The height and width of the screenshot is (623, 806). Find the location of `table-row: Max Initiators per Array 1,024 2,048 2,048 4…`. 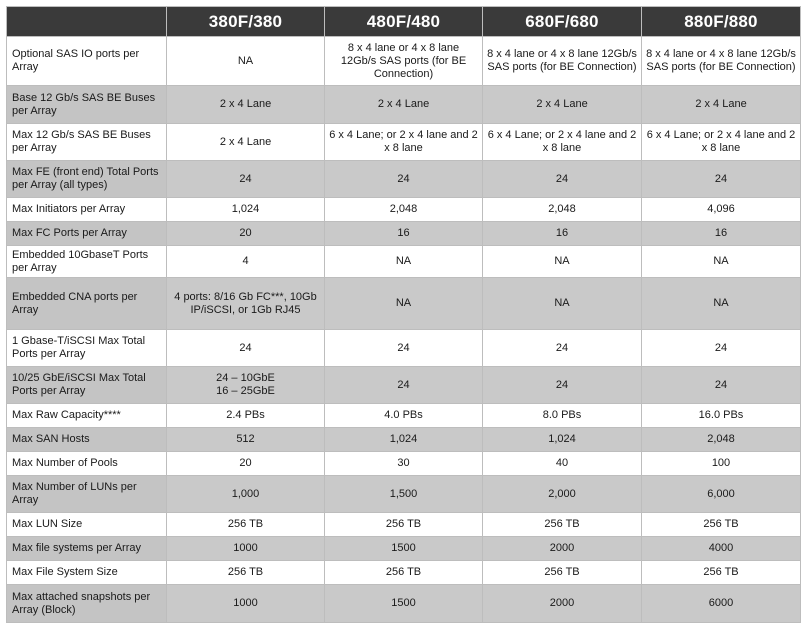

table-row: Max Initiators per Array 1,024 2,048 2,048 4… is located at coordinates (403, 209).